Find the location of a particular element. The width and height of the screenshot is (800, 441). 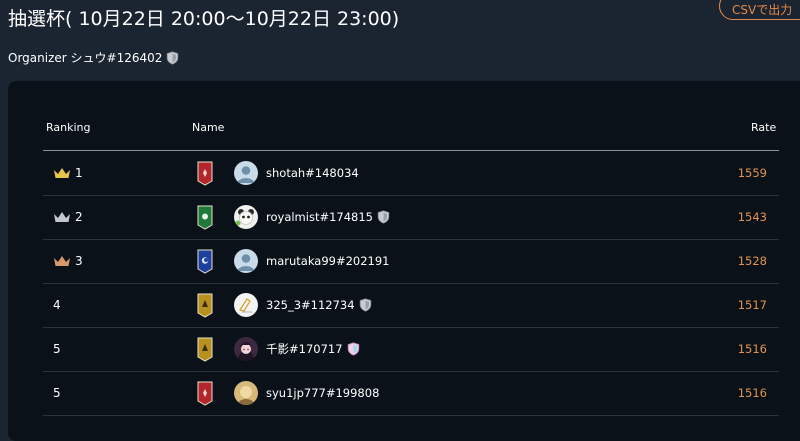

player-name-cell: shotah#148034 is located at coordinates (312, 173).